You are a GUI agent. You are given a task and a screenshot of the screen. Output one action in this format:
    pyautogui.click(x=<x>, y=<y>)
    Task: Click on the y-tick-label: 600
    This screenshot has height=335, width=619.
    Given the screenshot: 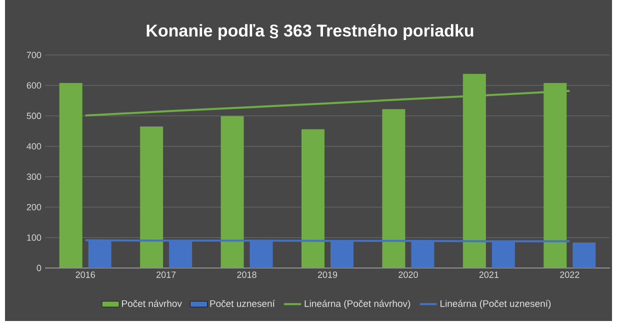 What is the action you would take?
    pyautogui.click(x=34, y=85)
    